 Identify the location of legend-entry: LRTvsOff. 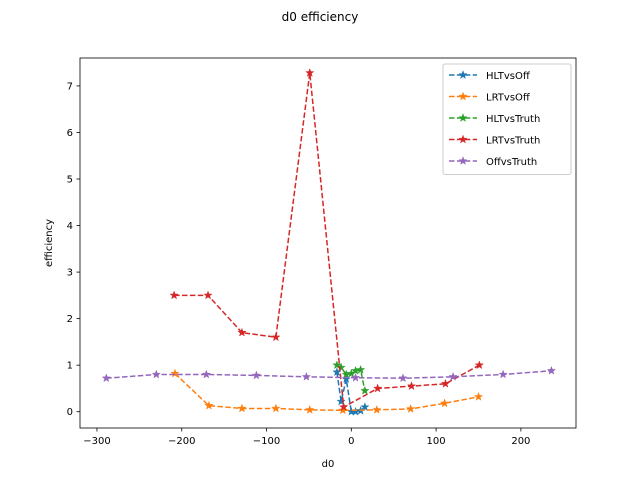
(490, 97).